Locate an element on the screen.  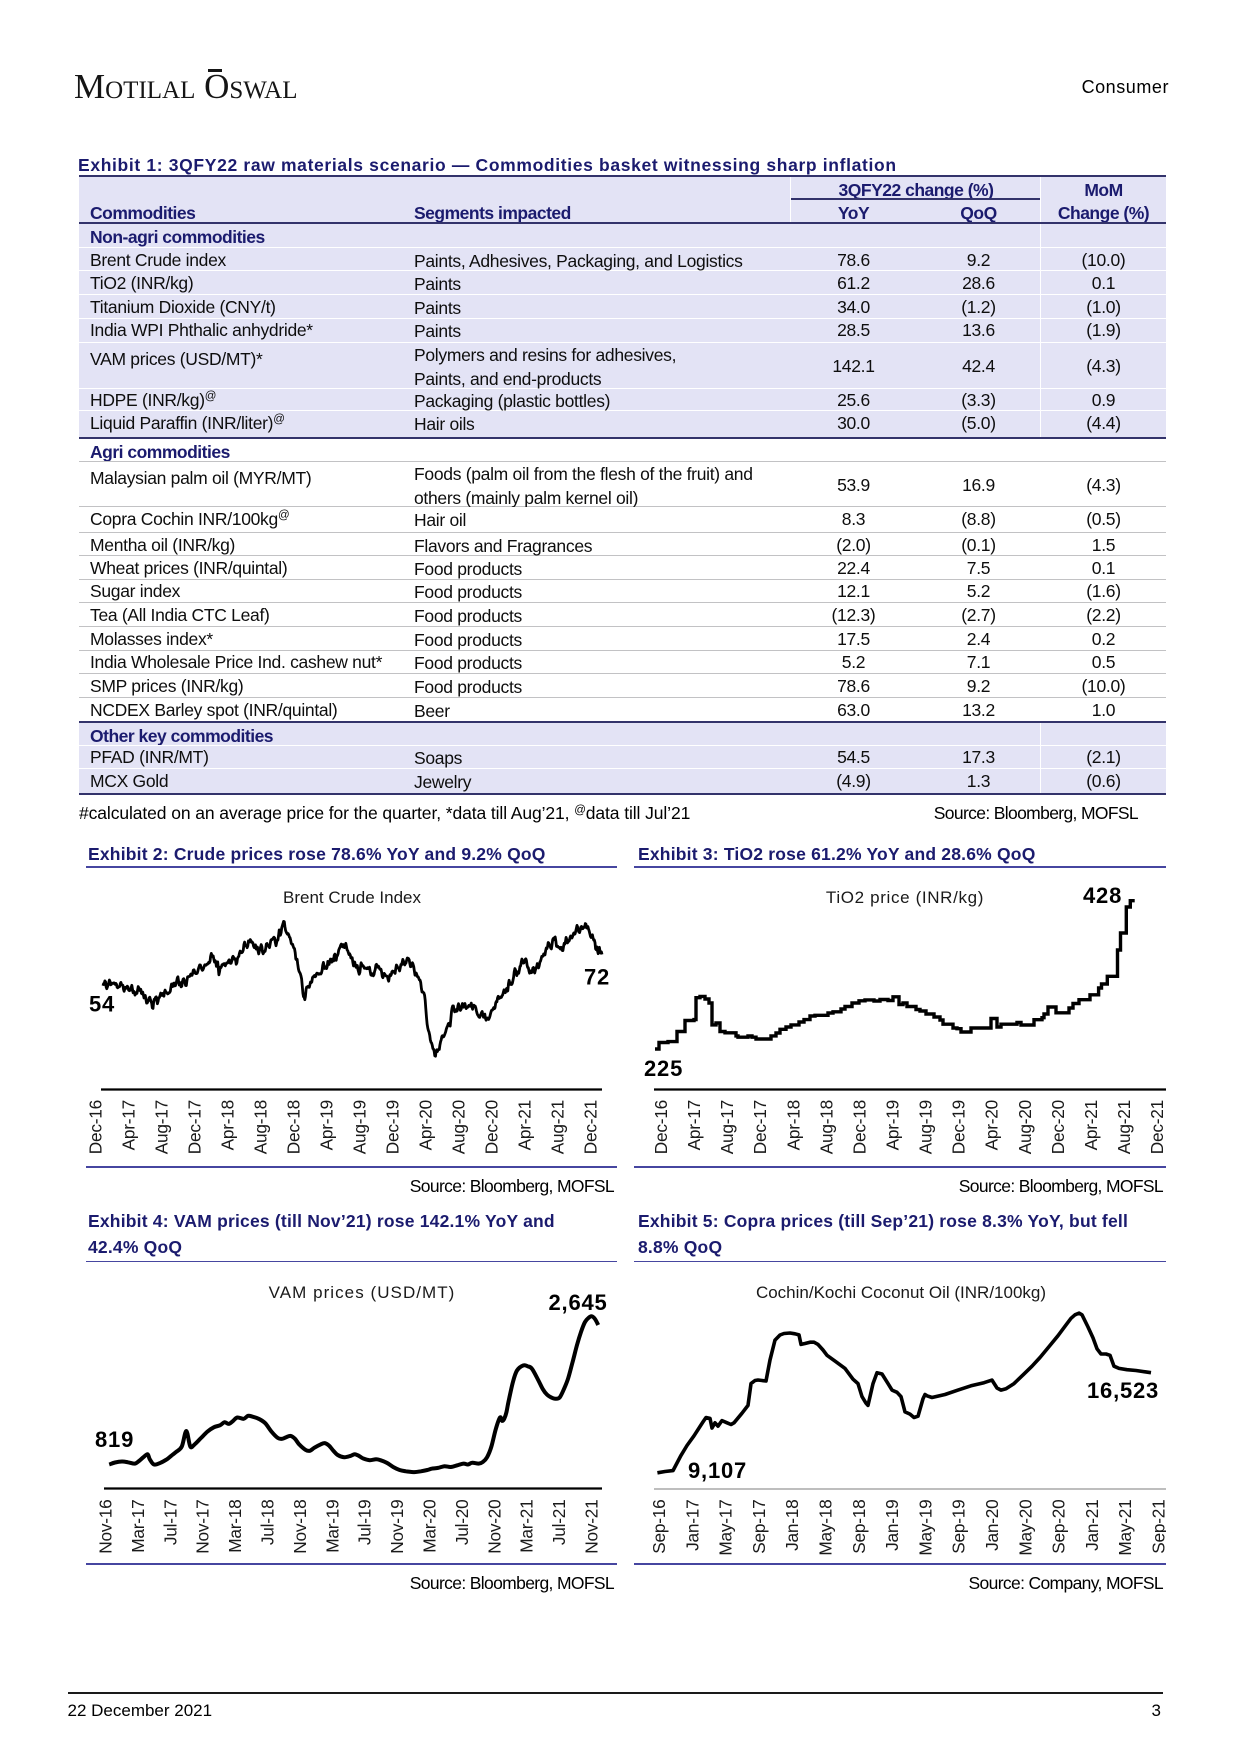
svg-text: 428 is located at coordinates (1102, 895).